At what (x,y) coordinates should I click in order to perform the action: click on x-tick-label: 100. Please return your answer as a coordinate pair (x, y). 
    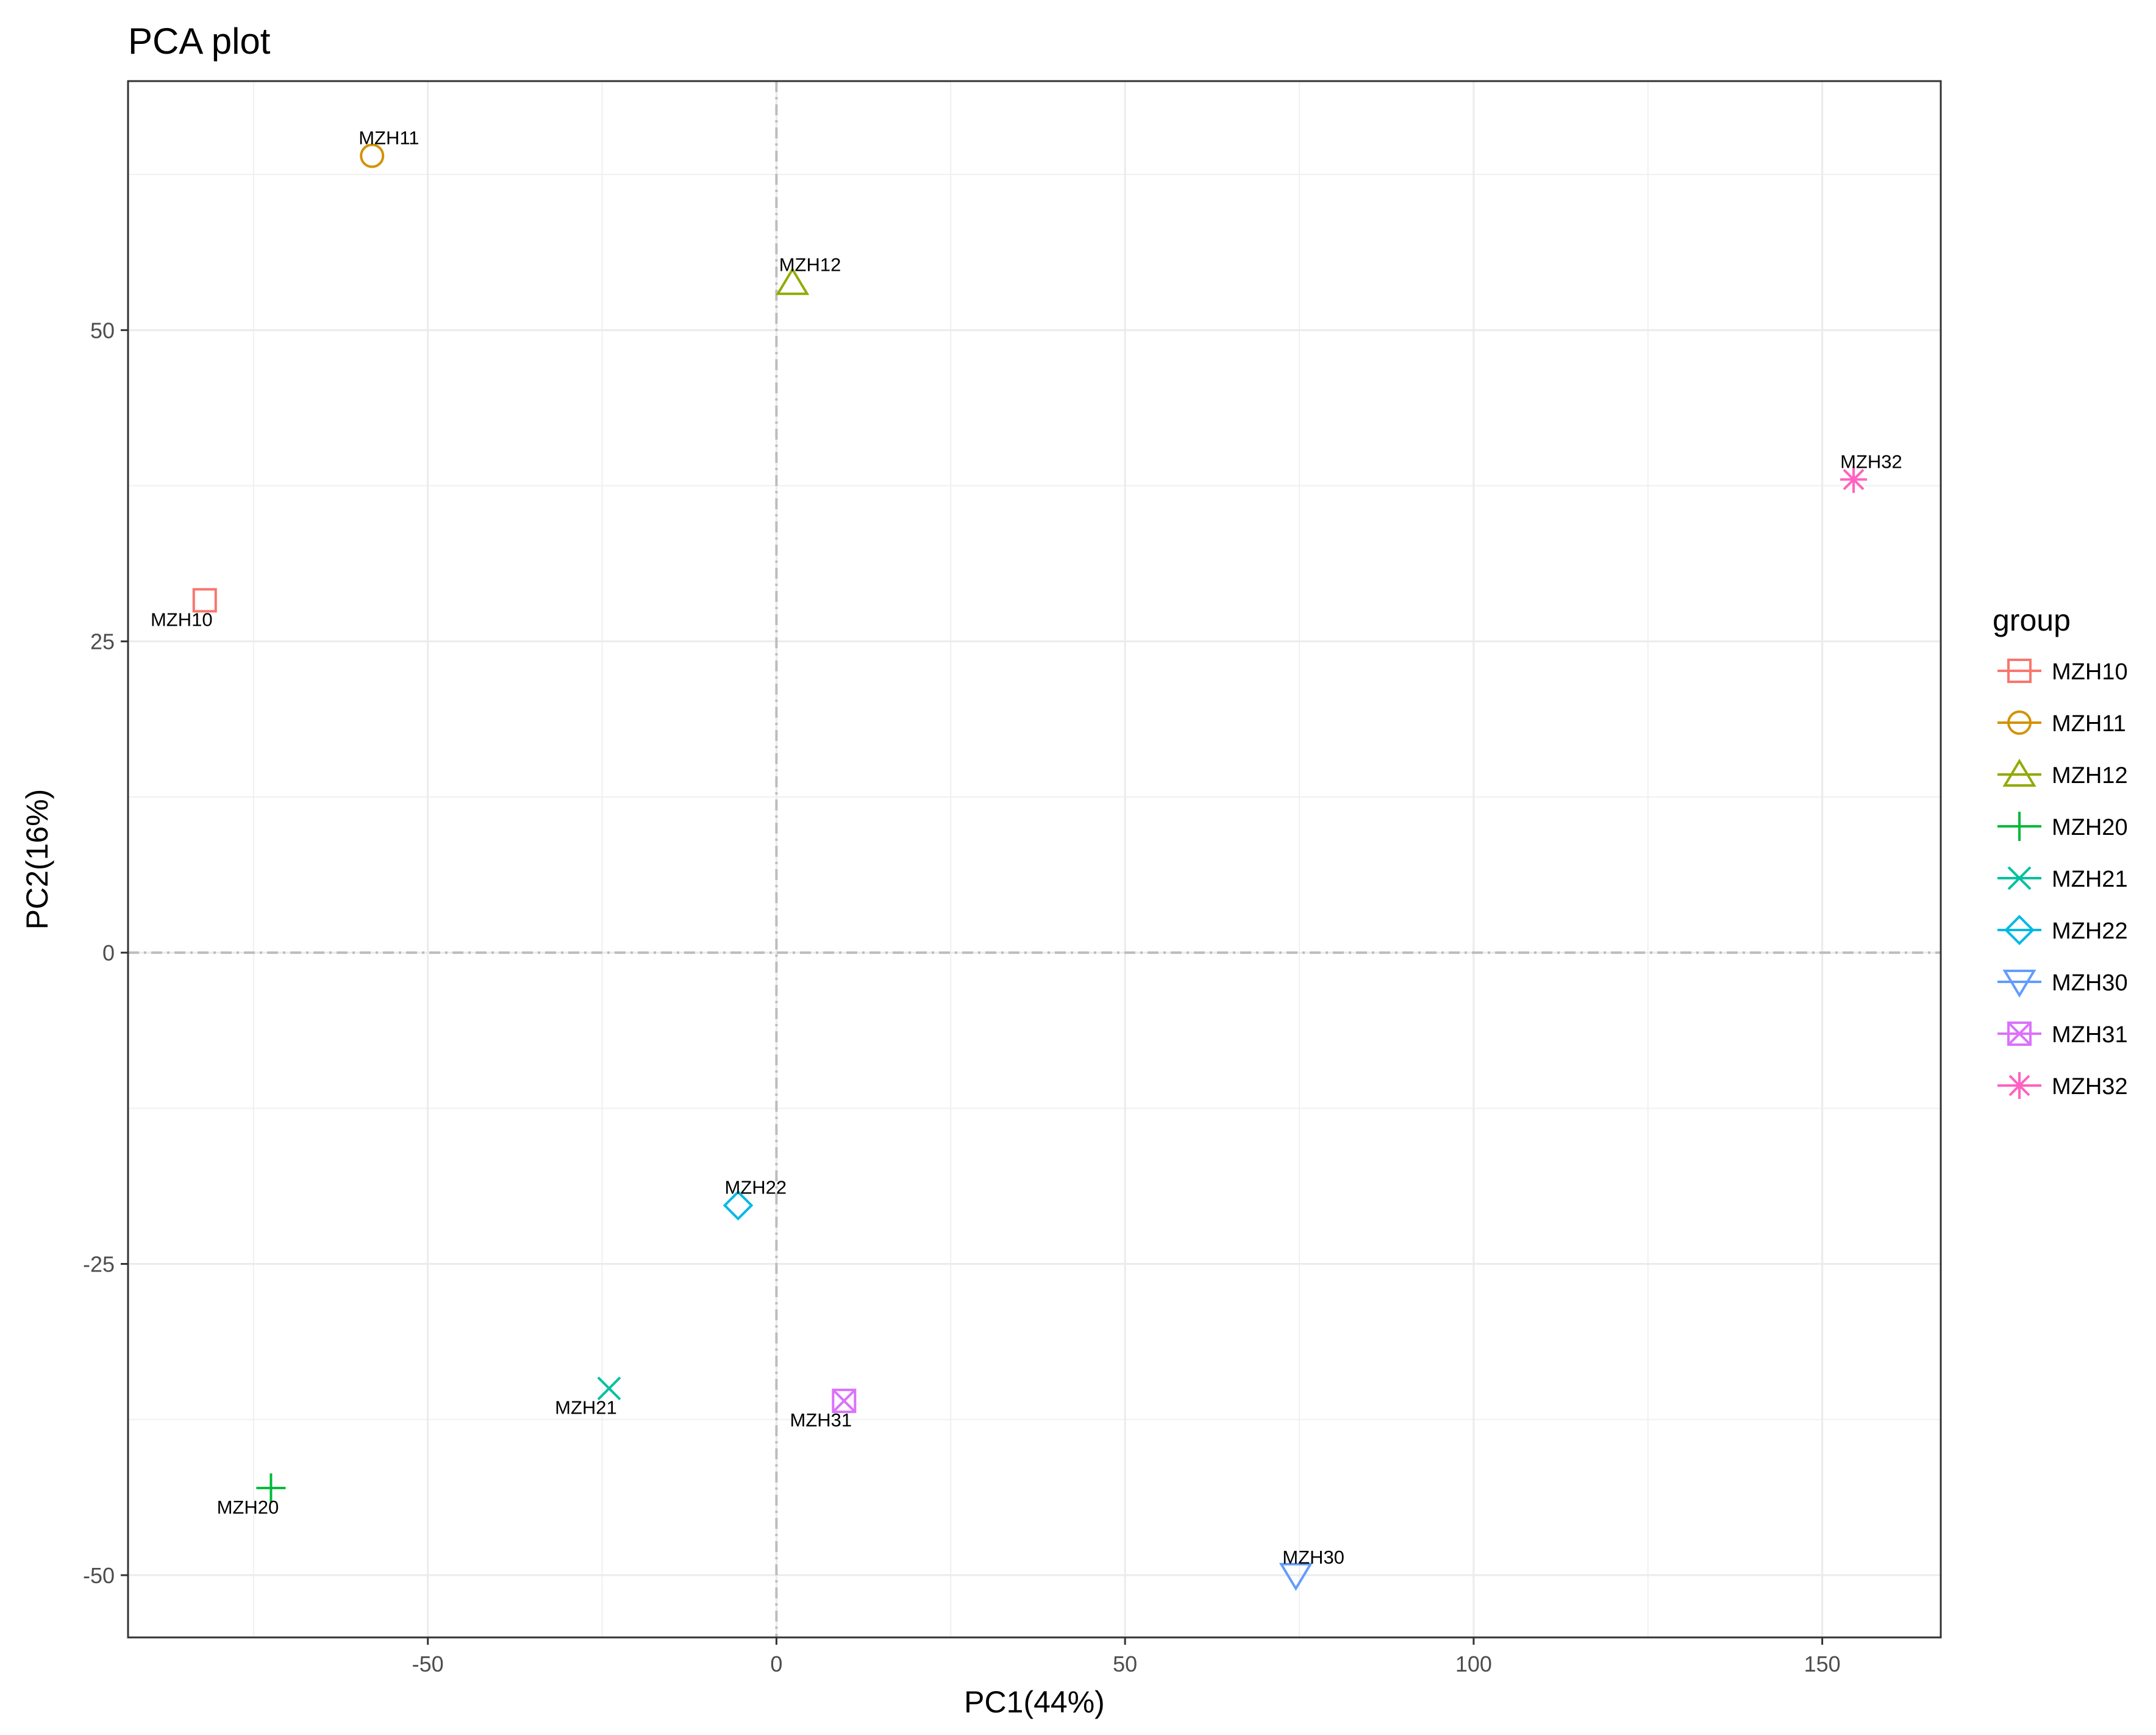
    Looking at the image, I should click on (1474, 1663).